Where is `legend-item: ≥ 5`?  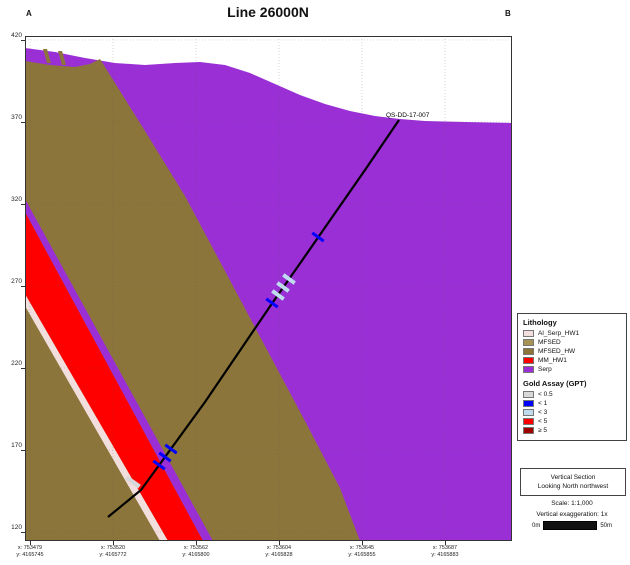 legend-item: ≥ 5 is located at coordinates (572, 430).